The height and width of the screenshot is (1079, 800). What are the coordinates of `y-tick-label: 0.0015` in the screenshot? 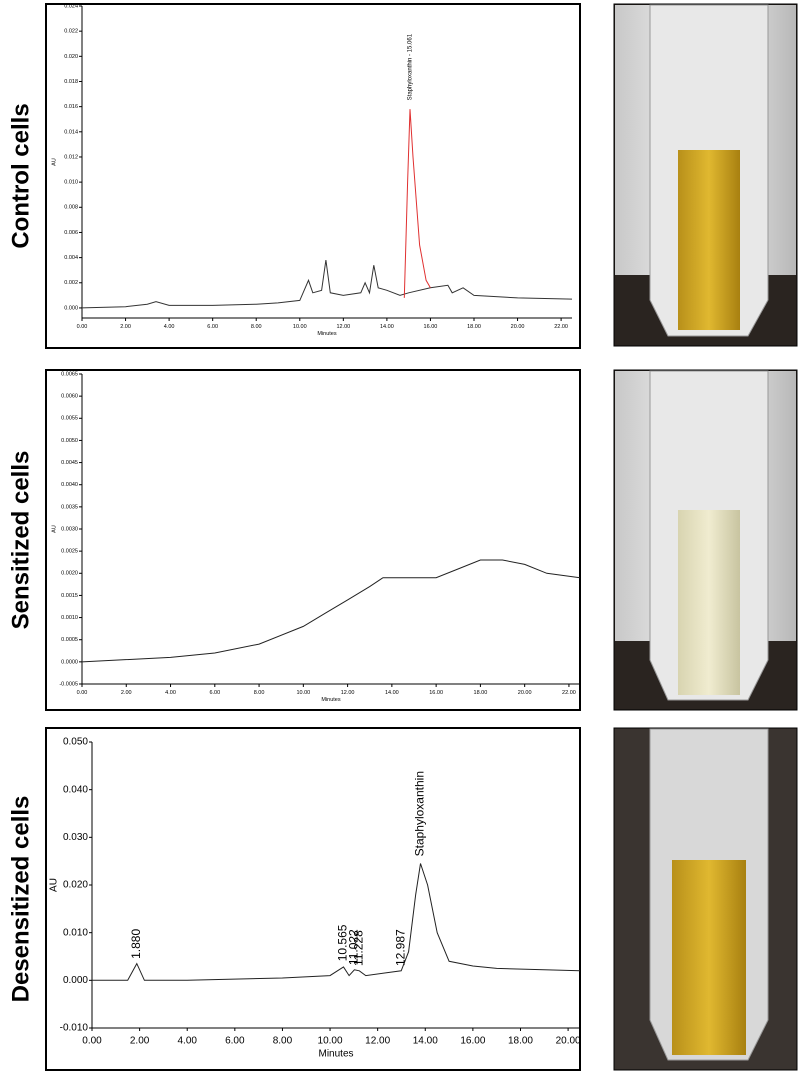 It's located at (69, 596).